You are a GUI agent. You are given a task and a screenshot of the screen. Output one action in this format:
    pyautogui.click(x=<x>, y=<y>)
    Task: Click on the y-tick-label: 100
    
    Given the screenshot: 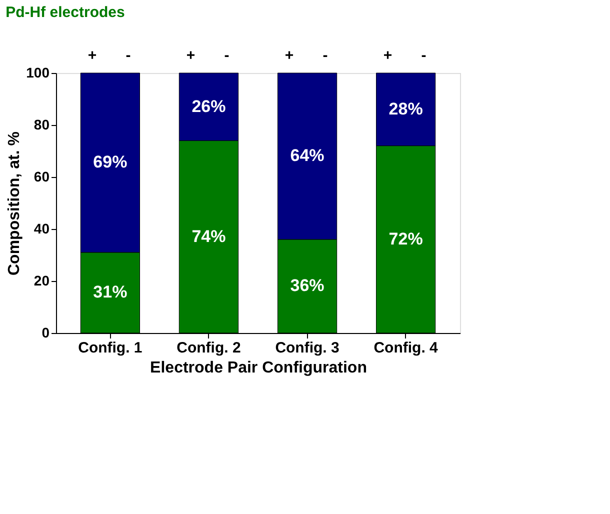 What is the action you would take?
    pyautogui.click(x=38, y=72)
    